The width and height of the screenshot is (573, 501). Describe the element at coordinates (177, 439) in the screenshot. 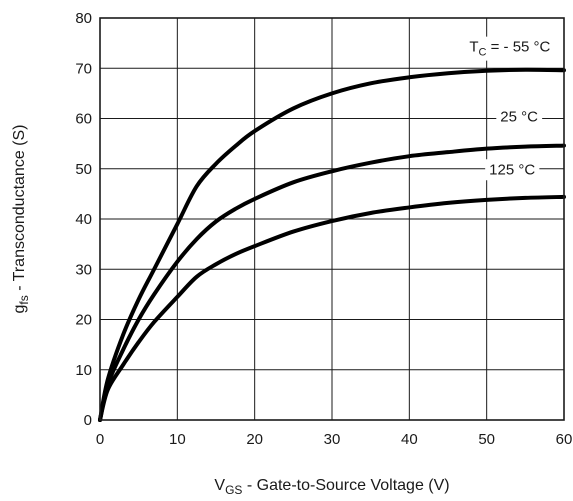

I see `x-tick-label: 10` at that location.